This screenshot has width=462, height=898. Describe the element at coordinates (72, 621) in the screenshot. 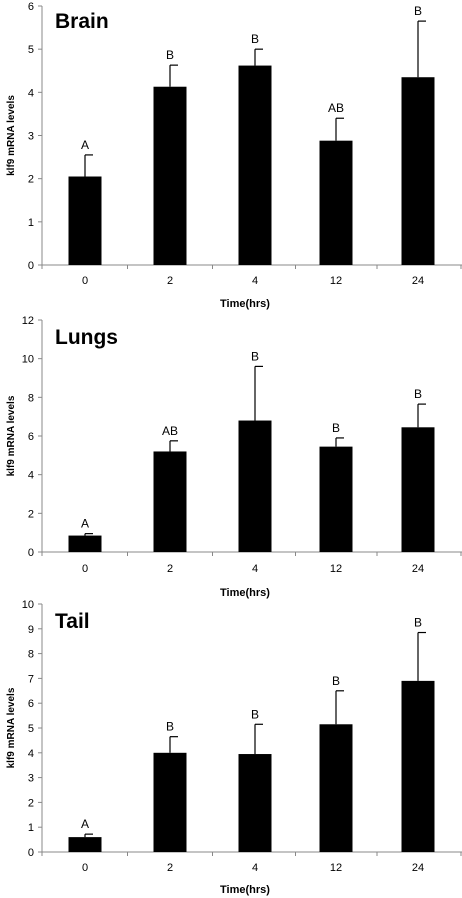

I see `panel-title: Tail` at that location.